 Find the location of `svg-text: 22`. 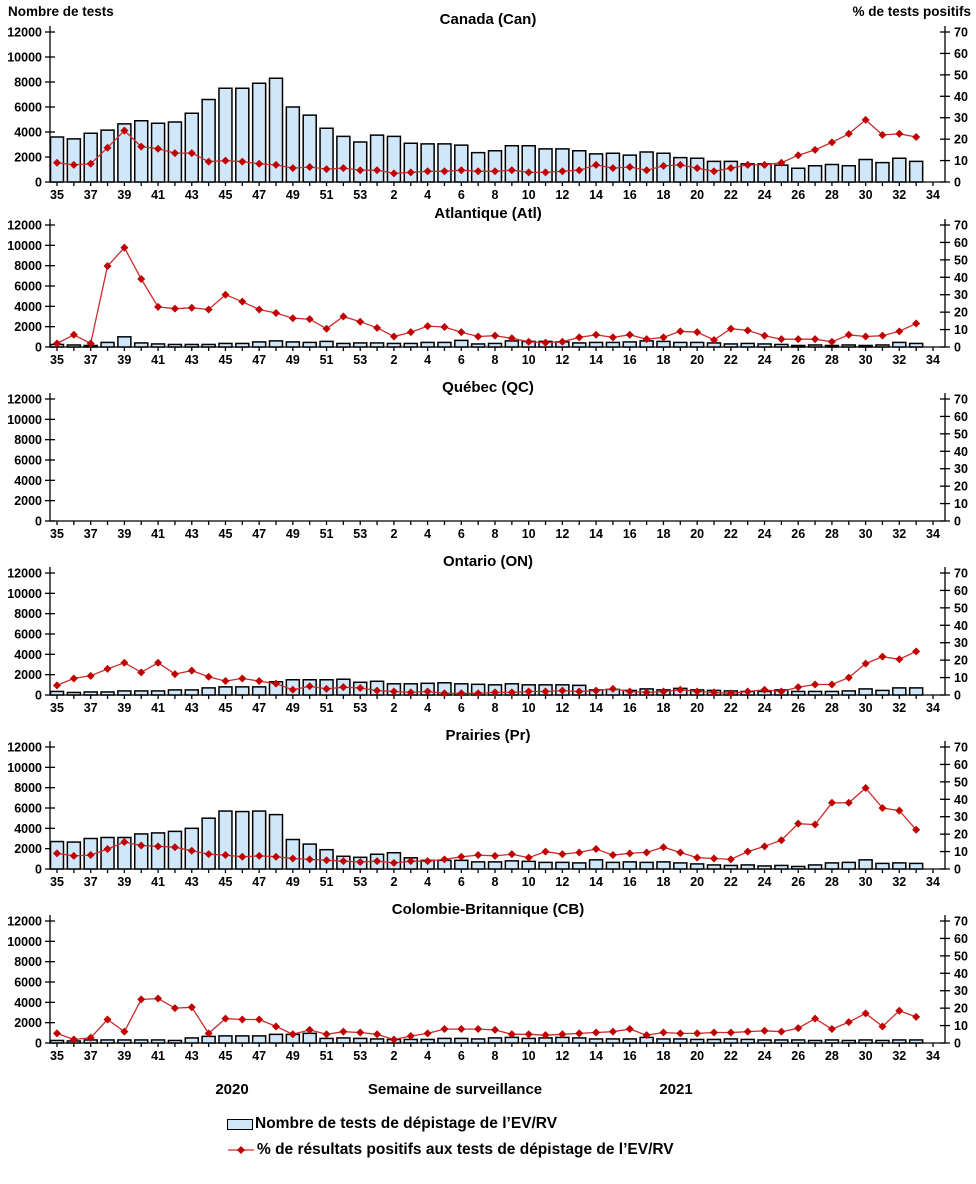

svg-text: 22 is located at coordinates (731, 708).